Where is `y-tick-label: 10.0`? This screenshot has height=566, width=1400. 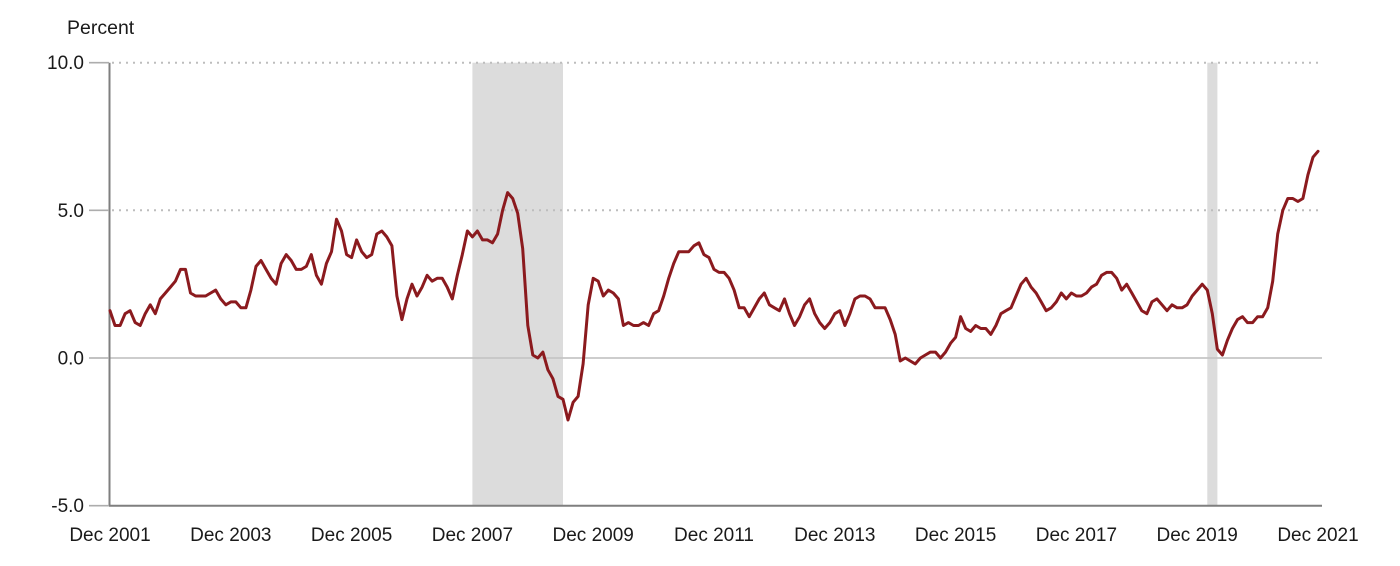
y-tick-label: 10.0 is located at coordinates (65, 63).